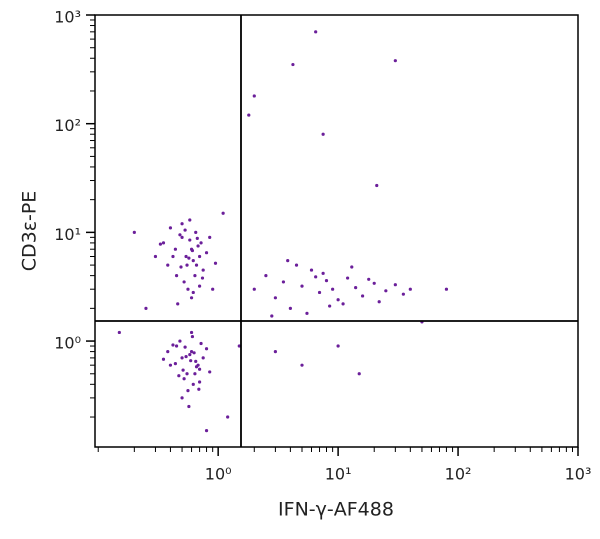  I want to click on y-tick-label: 10¹, so click(67, 234).